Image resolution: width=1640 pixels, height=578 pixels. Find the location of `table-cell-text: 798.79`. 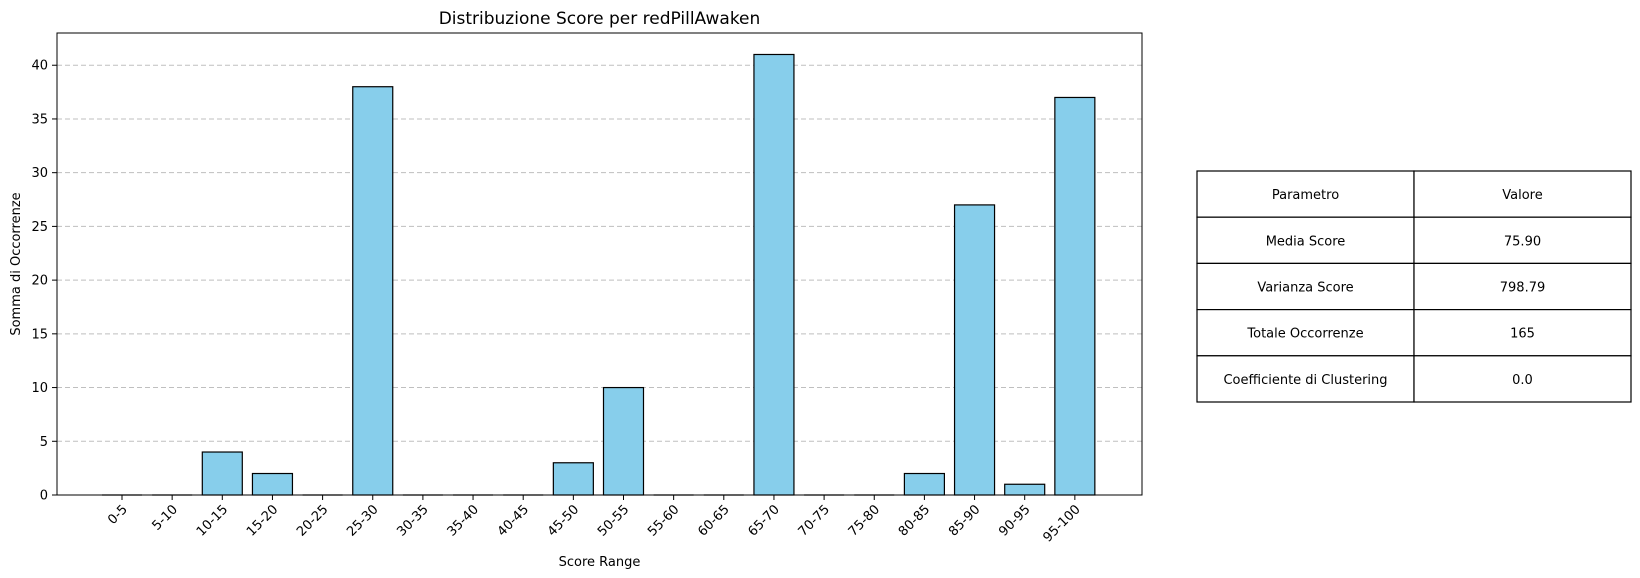

table-cell-text: 798.79 is located at coordinates (1523, 288).